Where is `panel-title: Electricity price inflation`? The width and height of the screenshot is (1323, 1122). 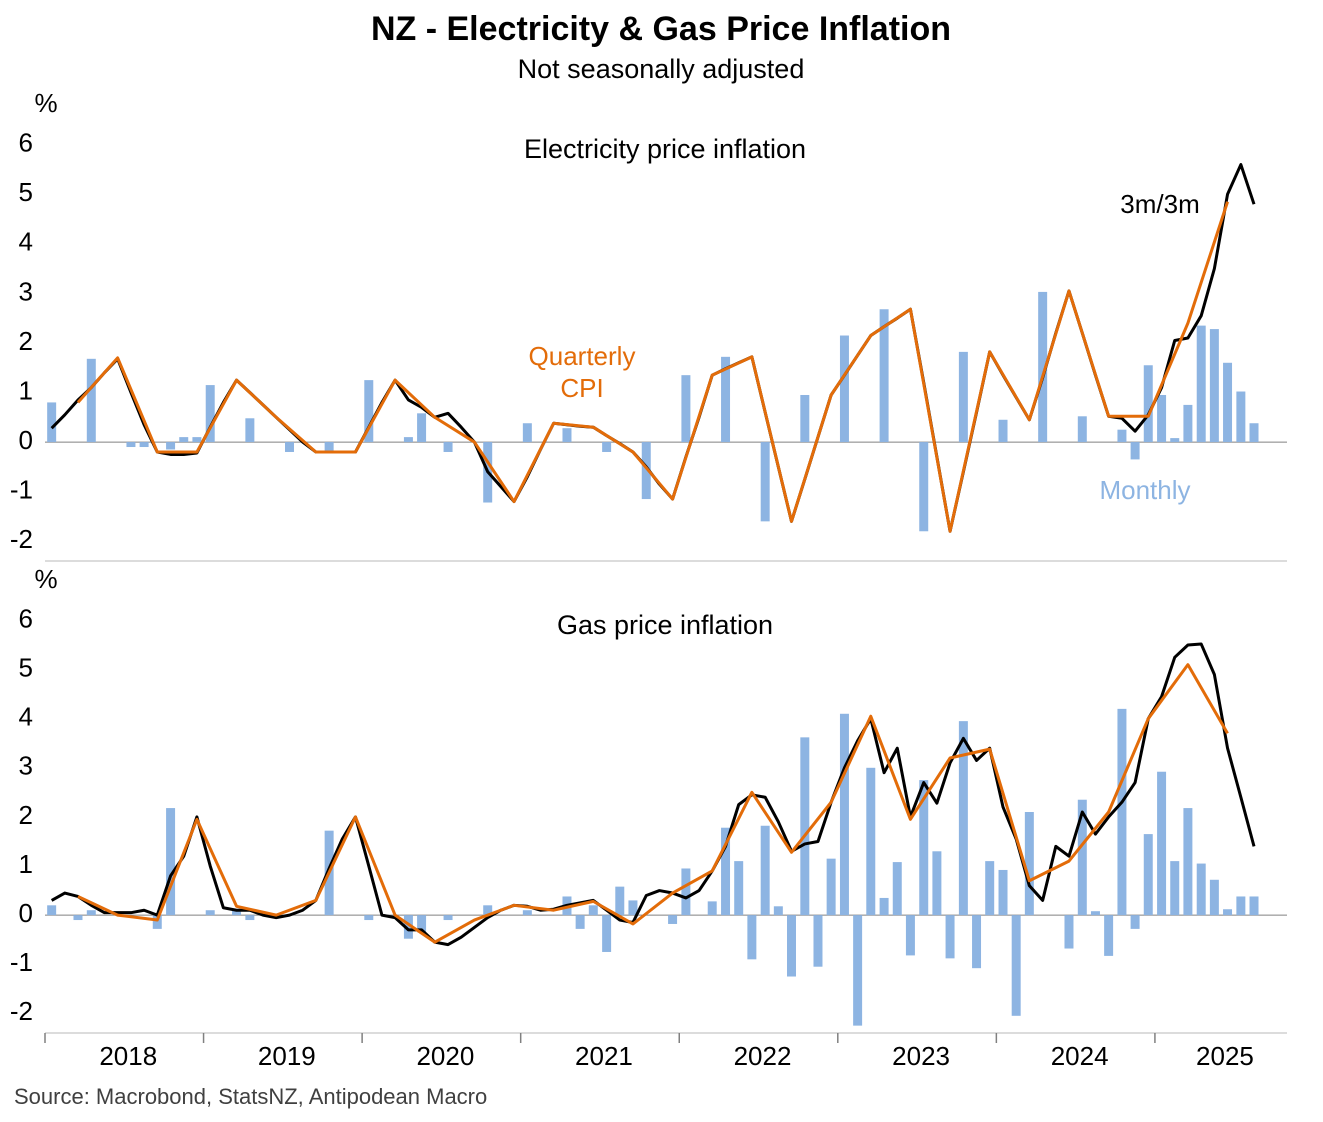
panel-title: Electricity price inflation is located at coordinates (665, 149).